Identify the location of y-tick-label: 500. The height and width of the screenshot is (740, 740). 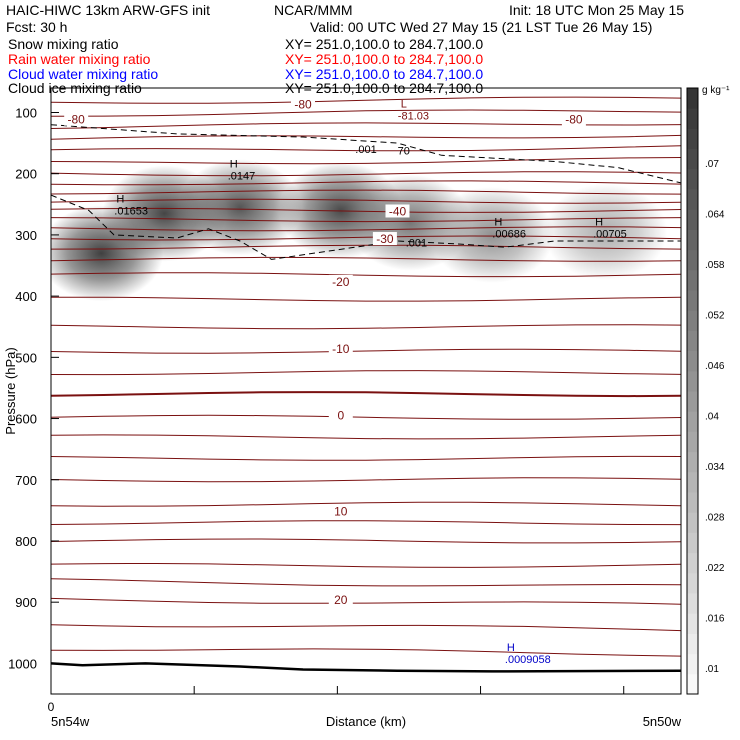
(26, 357).